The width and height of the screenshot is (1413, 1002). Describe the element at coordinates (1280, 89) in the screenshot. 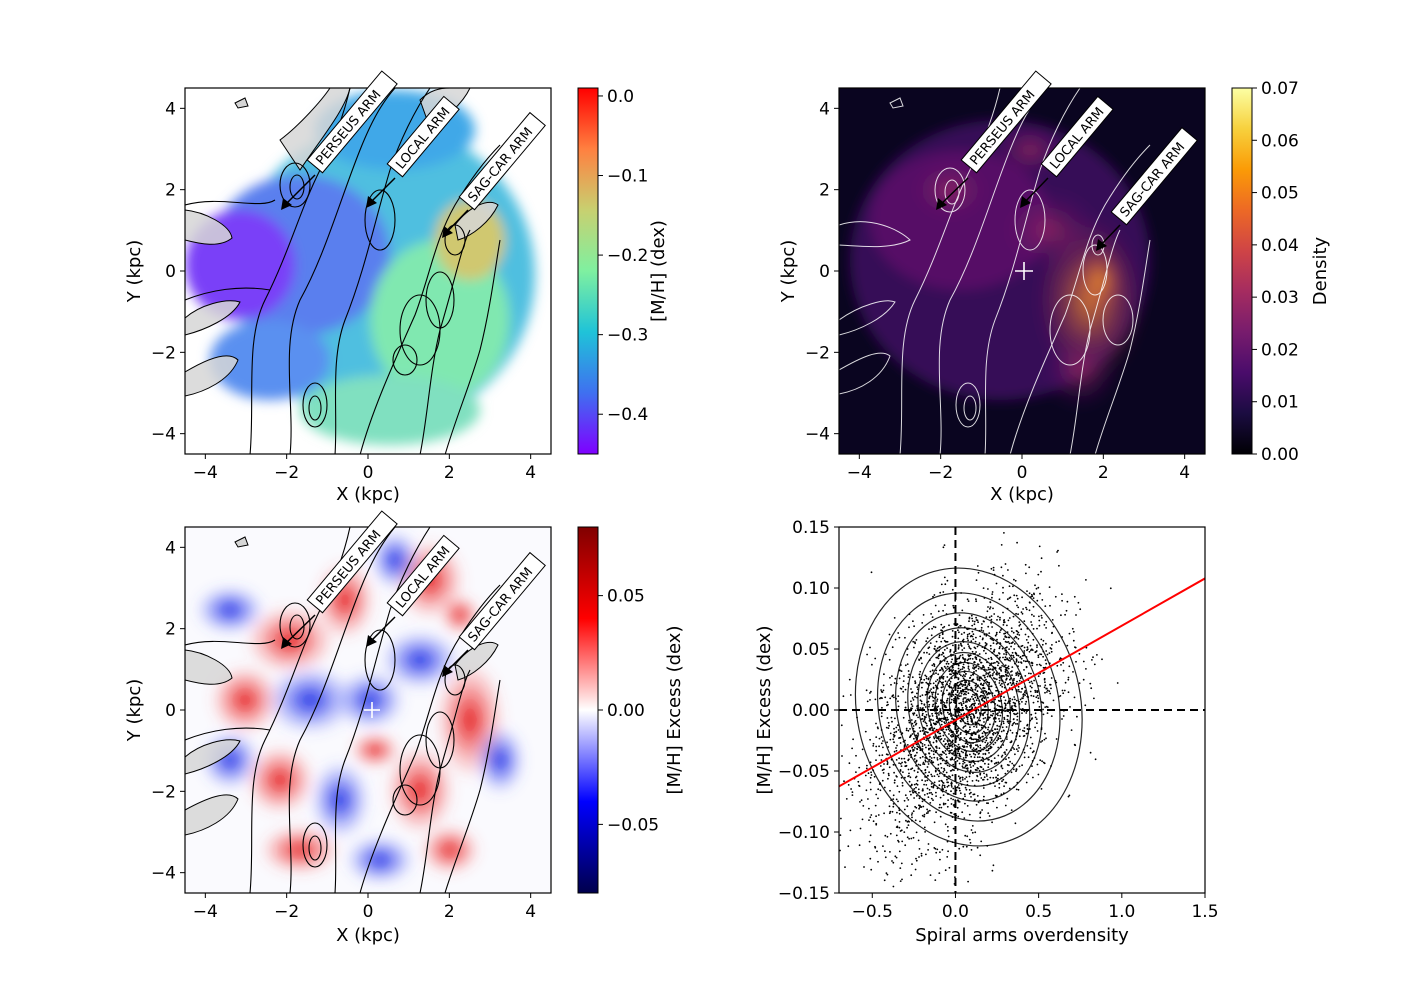

I see `colorbar-tick-label: 0.07` at that location.